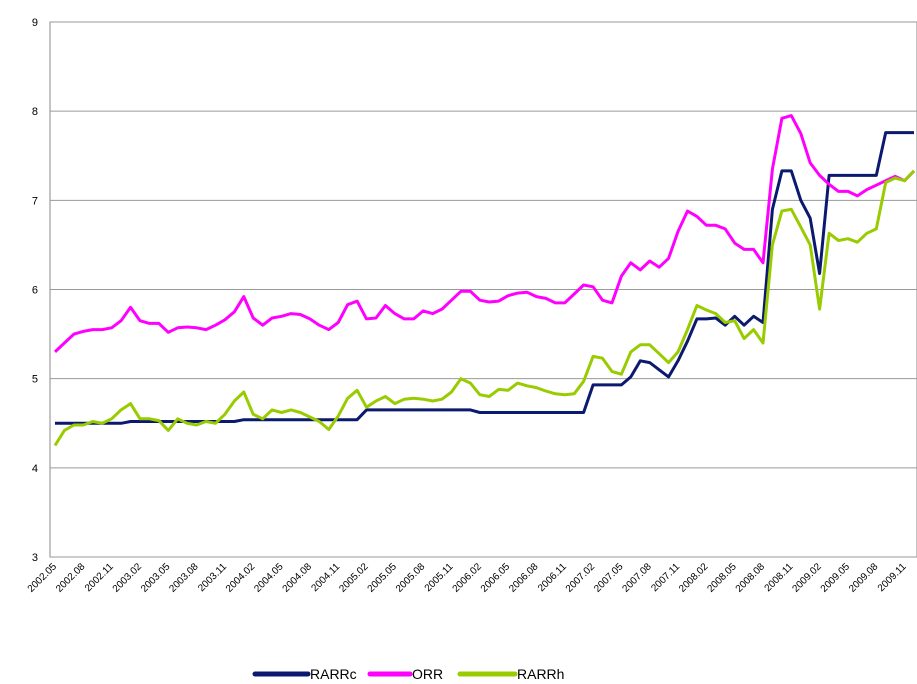 The height and width of the screenshot is (684, 917). Describe the element at coordinates (35, 380) in the screenshot. I see `y-tick-label: 5` at that location.